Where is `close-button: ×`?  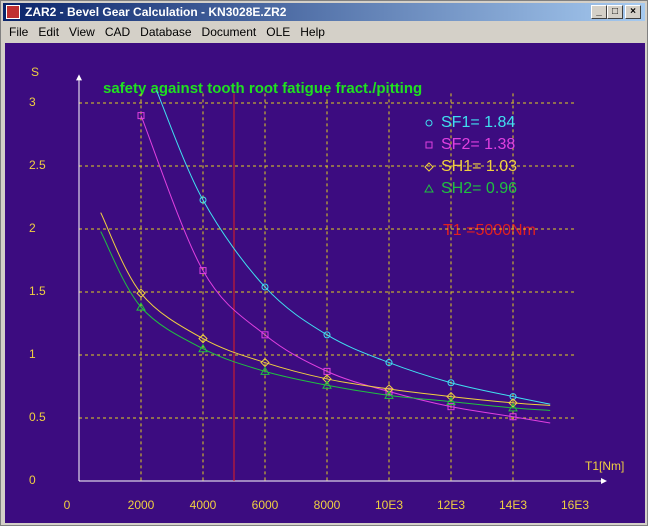 close-button: × is located at coordinates (633, 12).